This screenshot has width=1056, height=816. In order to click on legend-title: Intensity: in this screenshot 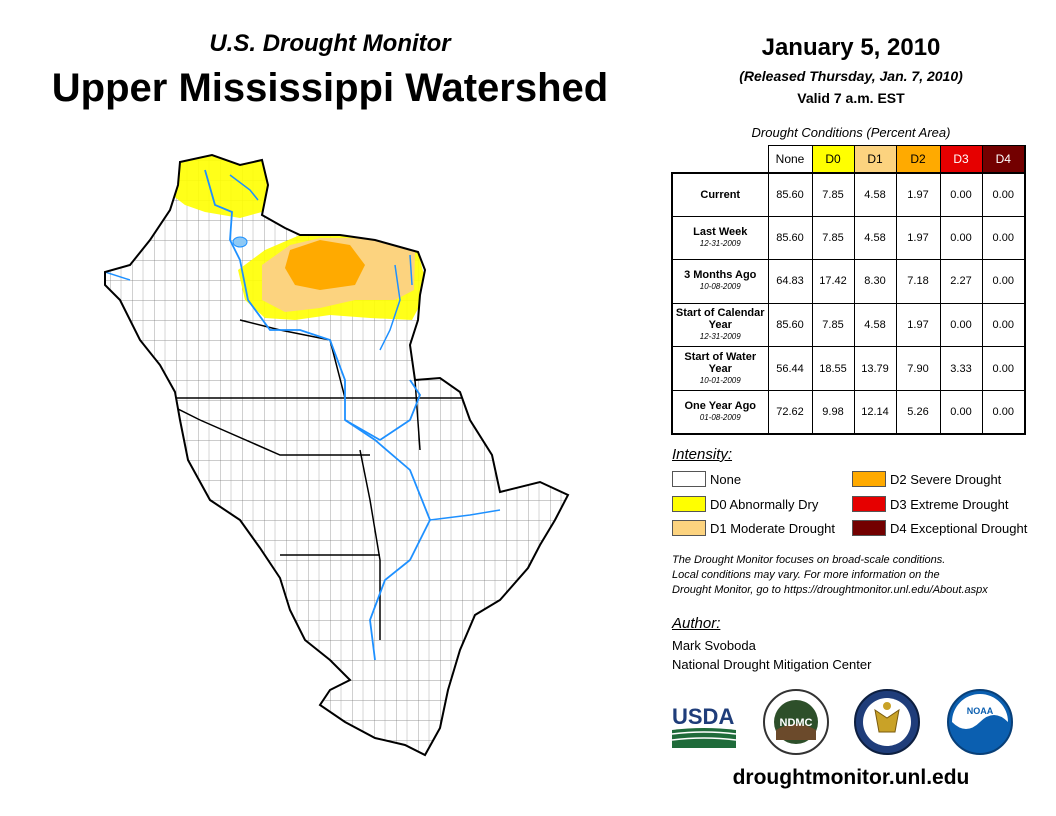, I will do `click(702, 454)`.